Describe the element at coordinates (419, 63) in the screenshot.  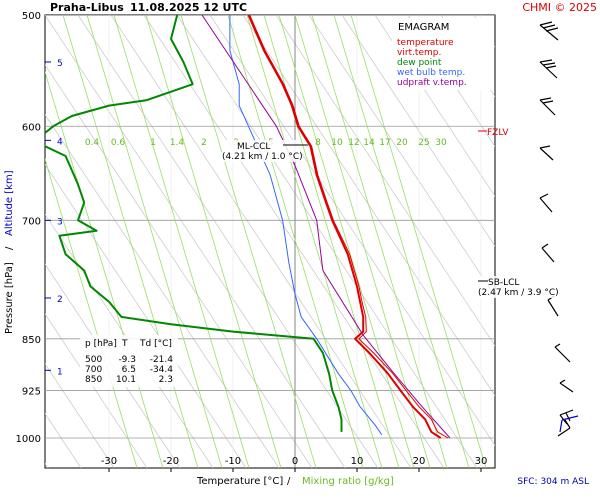
I see `legend-dew-point: dew point` at that location.